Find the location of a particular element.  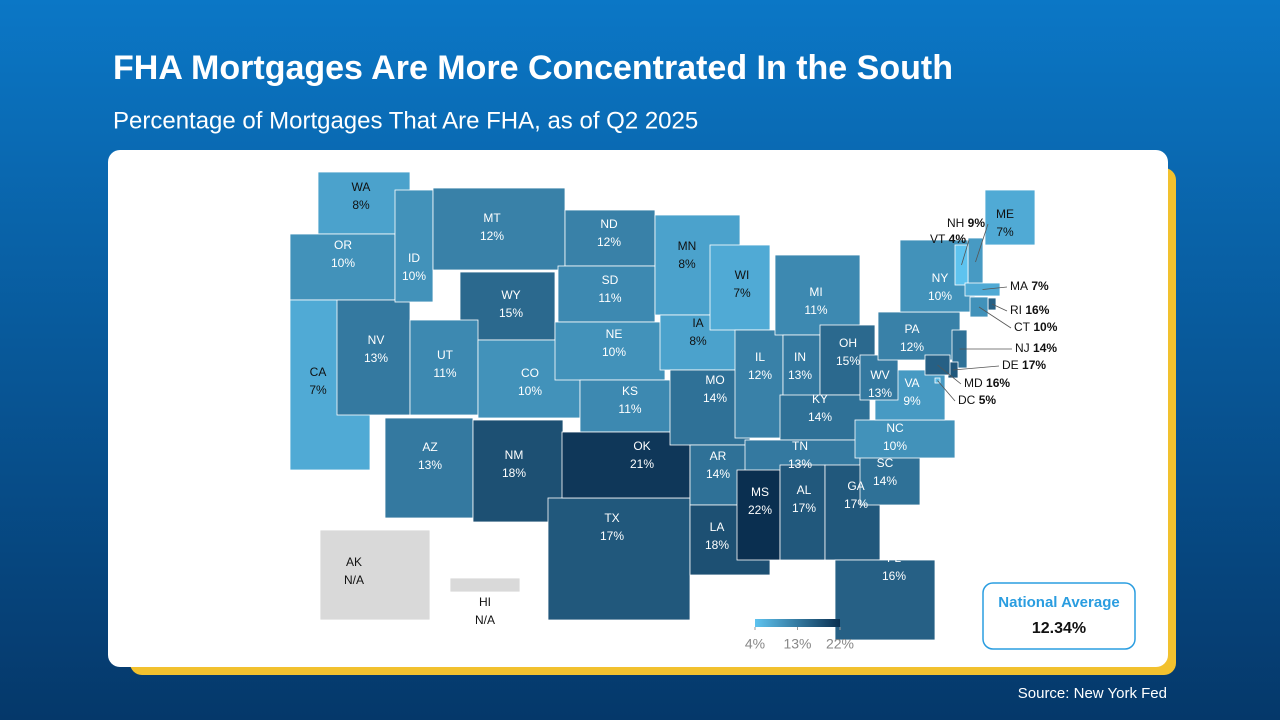

state-callout: RI 16% is located at coordinates (1030, 310).